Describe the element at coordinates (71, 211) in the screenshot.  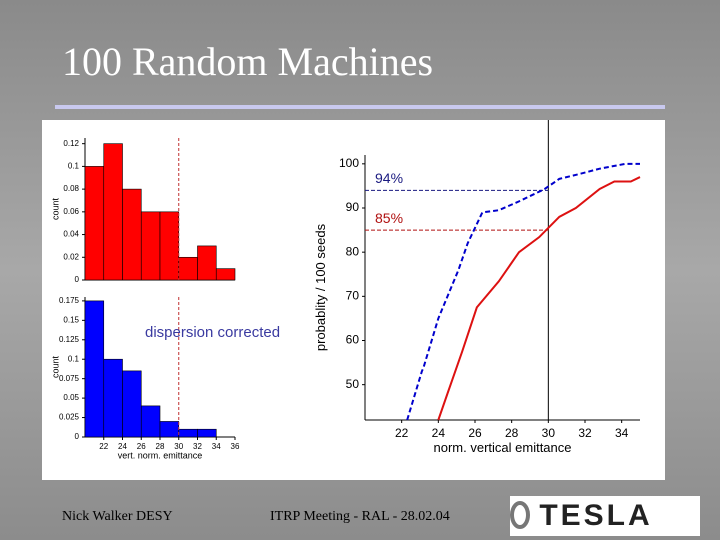
I see `y-tick-label: 0.06` at that location.